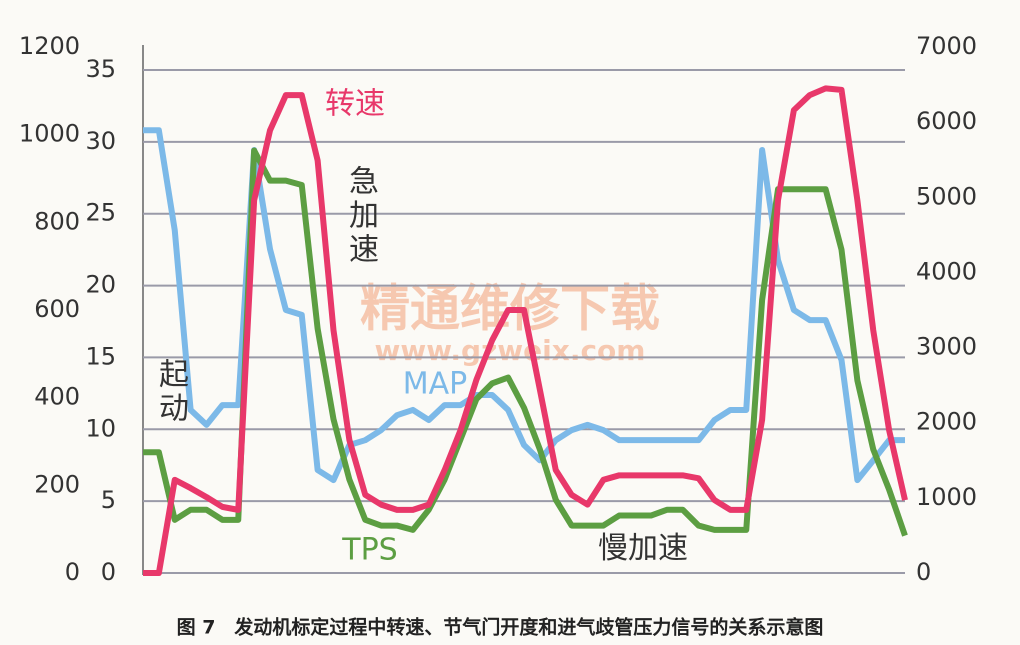 The height and width of the screenshot is (645, 1020). Describe the element at coordinates (49, 46) in the screenshot. I see `y3-tick-label: 1200` at that location.